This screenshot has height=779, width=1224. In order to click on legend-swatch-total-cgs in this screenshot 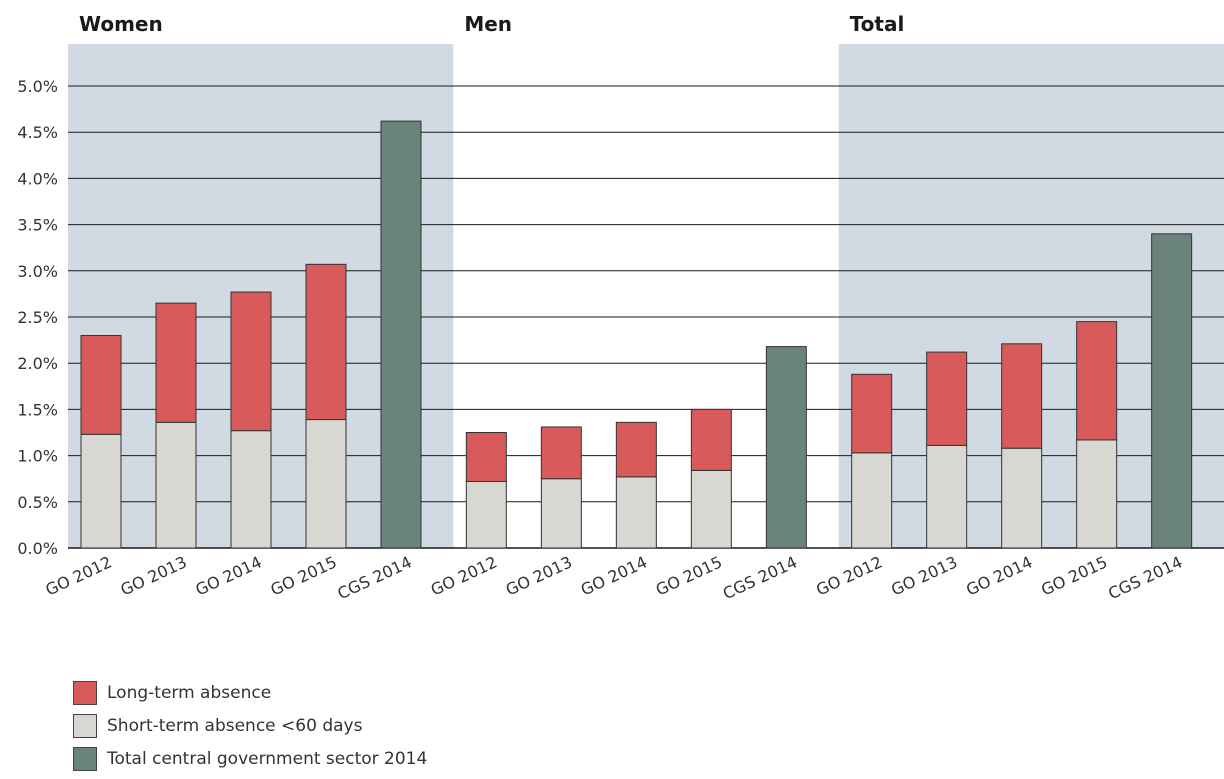, I will do `click(85, 759)`.